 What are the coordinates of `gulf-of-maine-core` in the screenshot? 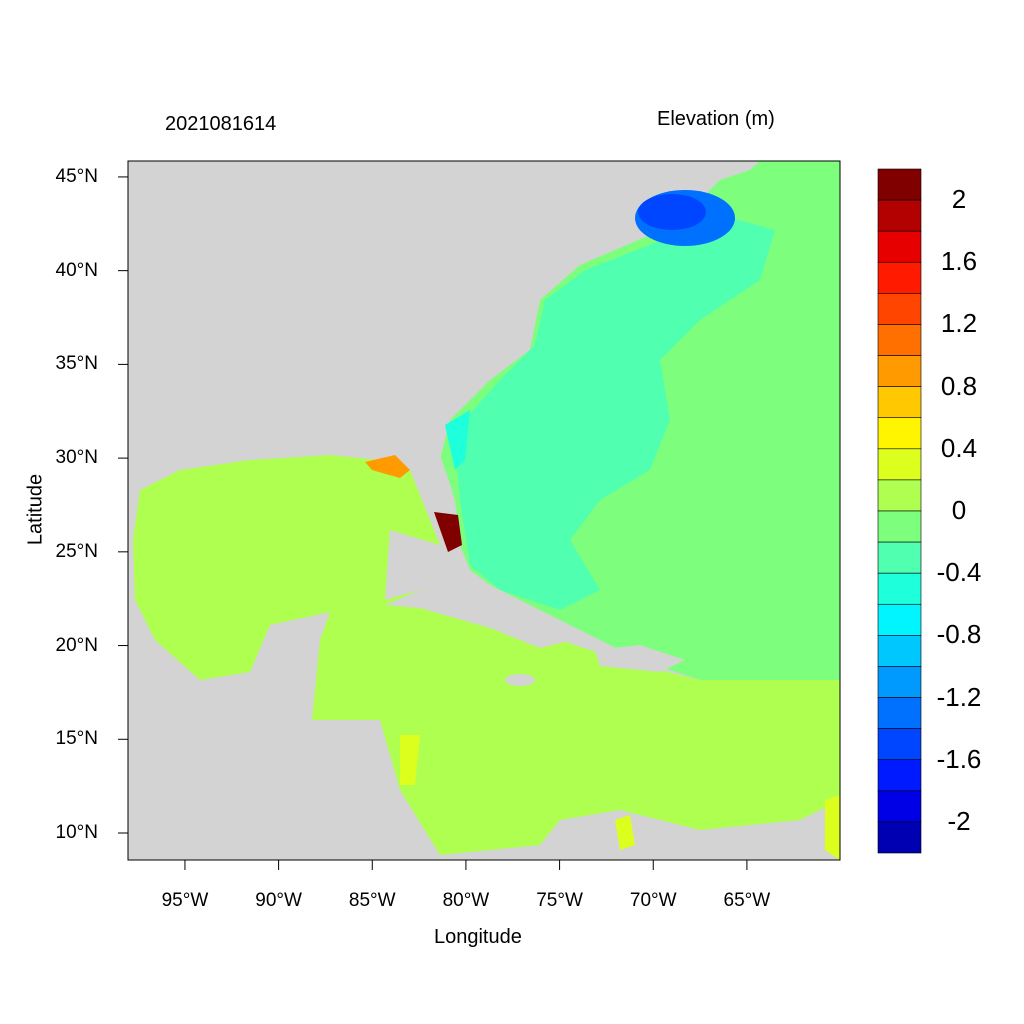 It's located at (672, 212).